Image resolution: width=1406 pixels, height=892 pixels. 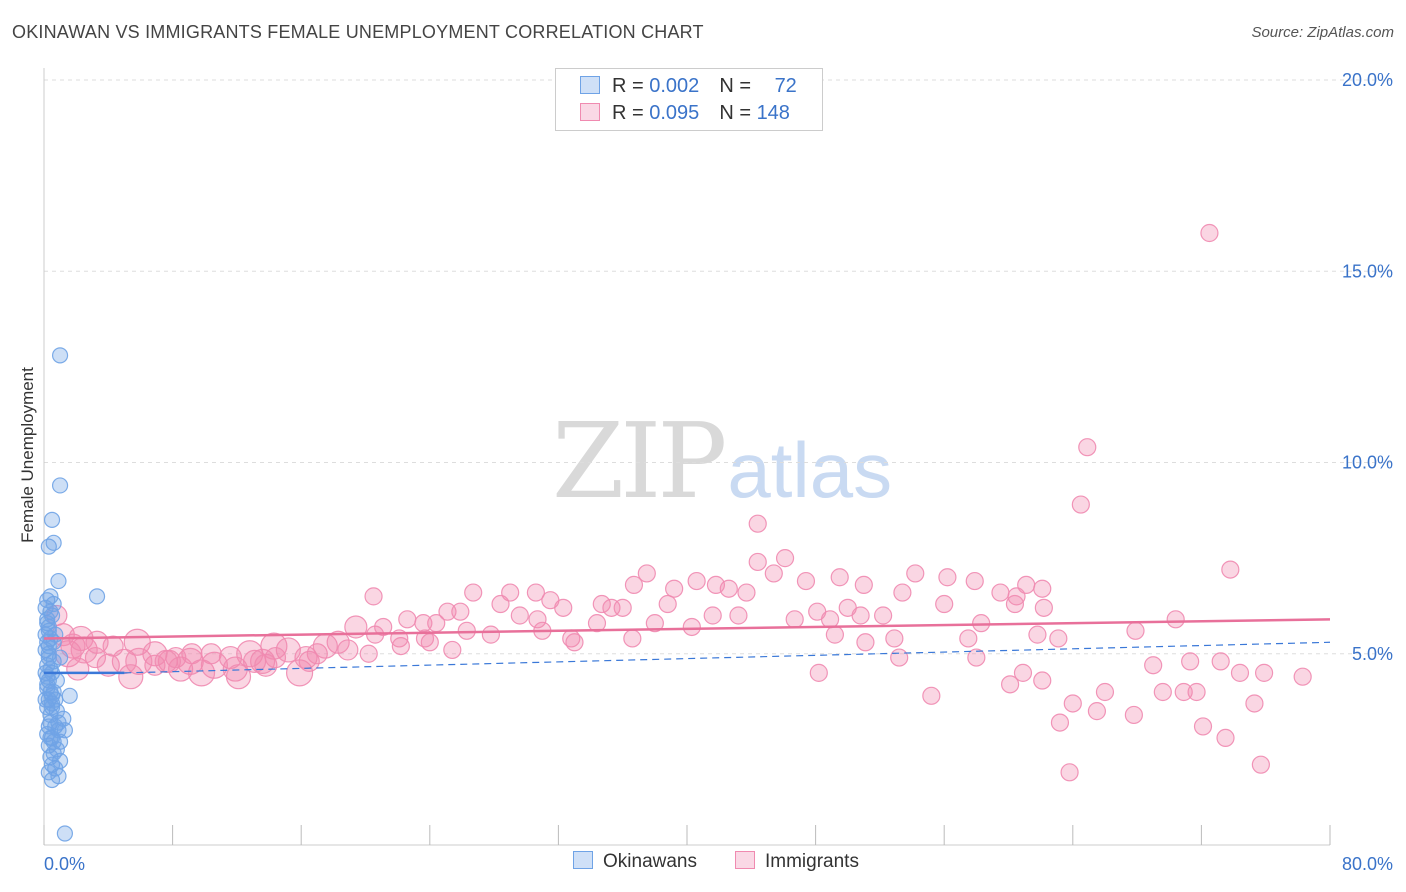 I want to click on okinawans-trend-line, so click(x=727, y=657).